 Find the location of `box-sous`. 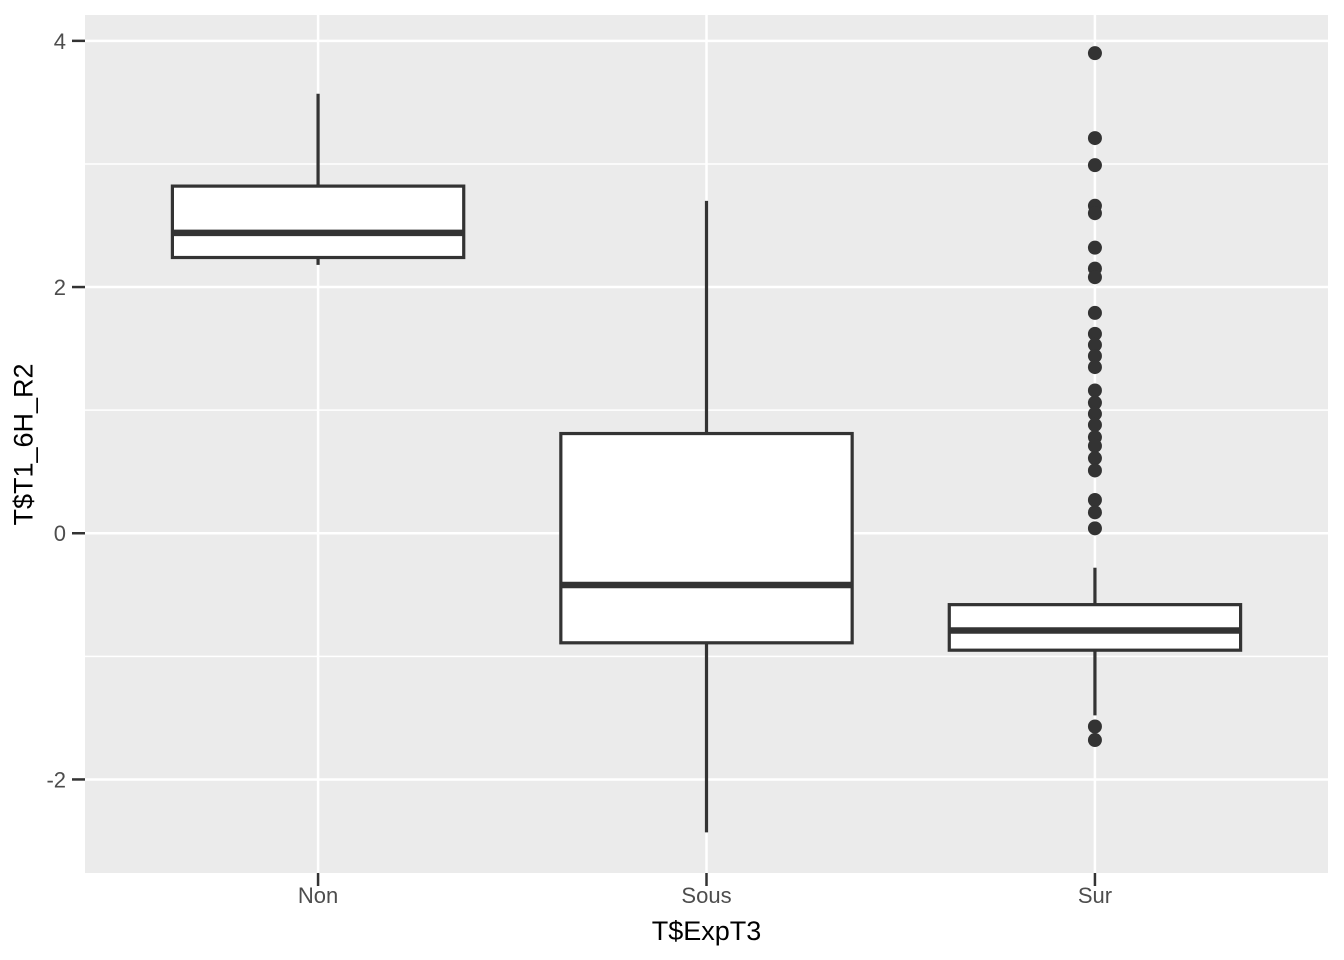

box-sous is located at coordinates (706, 538).